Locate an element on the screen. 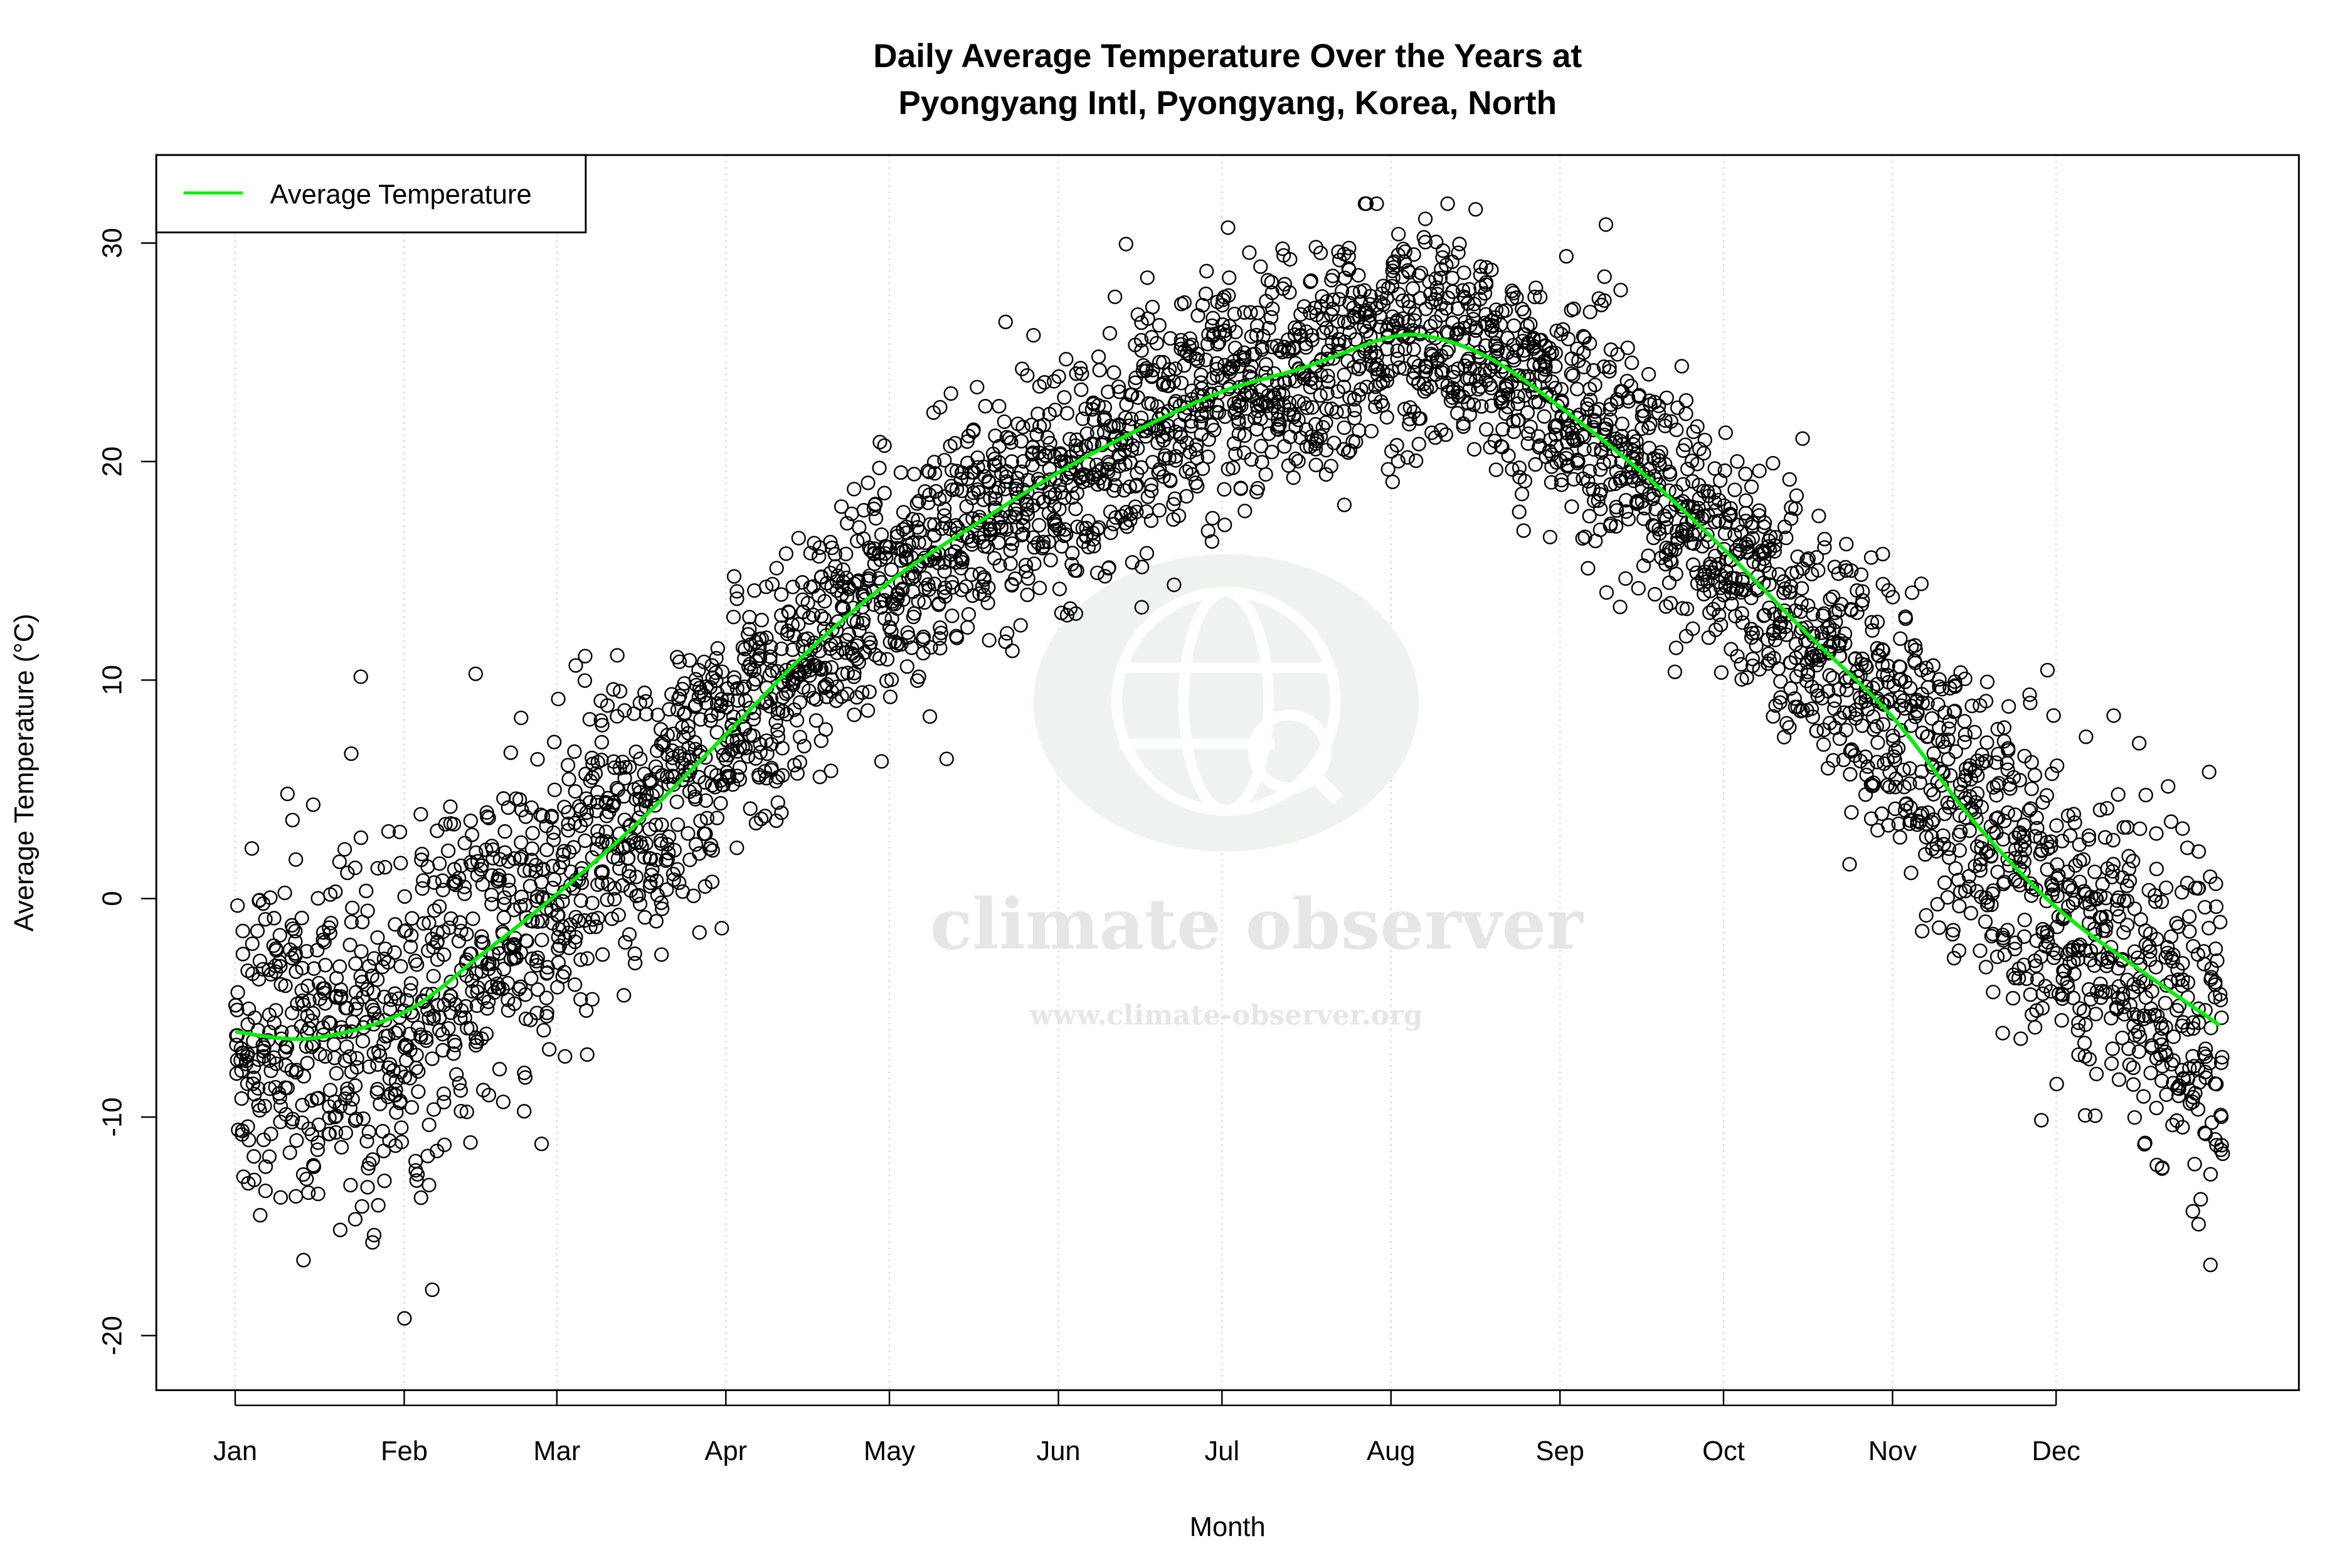  x-tick-label: Feb is located at coordinates (404, 1451).